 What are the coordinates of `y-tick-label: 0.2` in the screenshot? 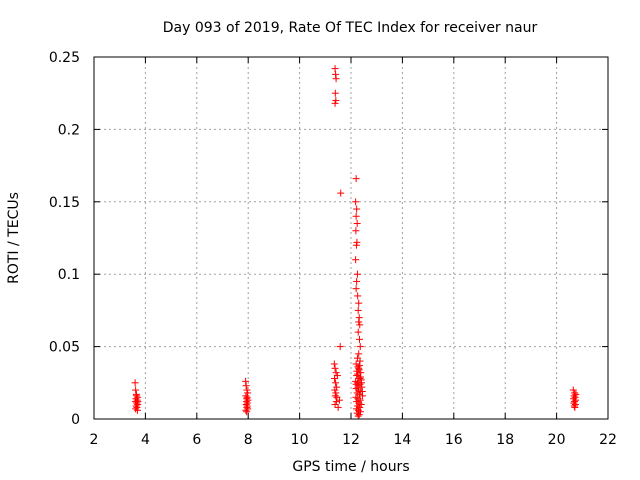 It's located at (69, 130).